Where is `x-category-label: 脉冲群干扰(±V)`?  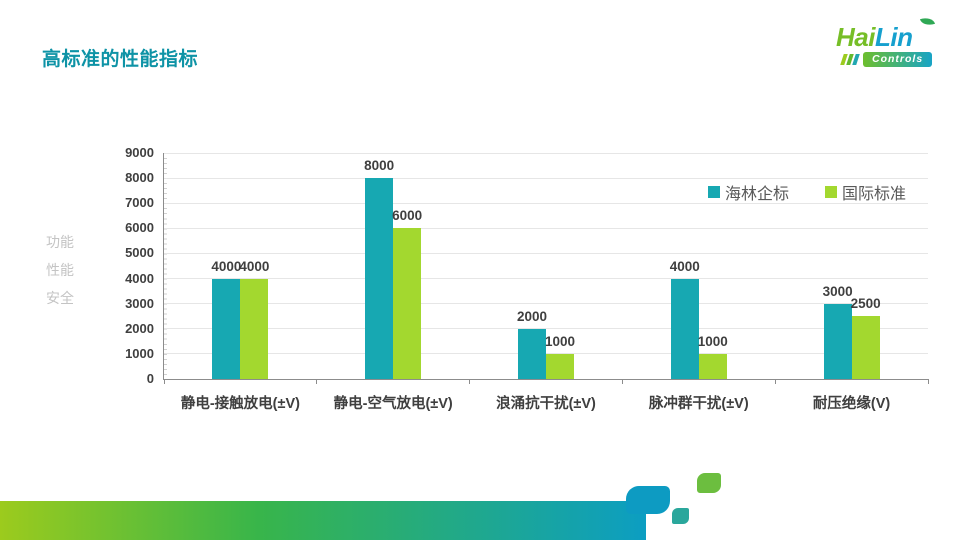 x-category-label: 脉冲群干扰(±V) is located at coordinates (698, 404).